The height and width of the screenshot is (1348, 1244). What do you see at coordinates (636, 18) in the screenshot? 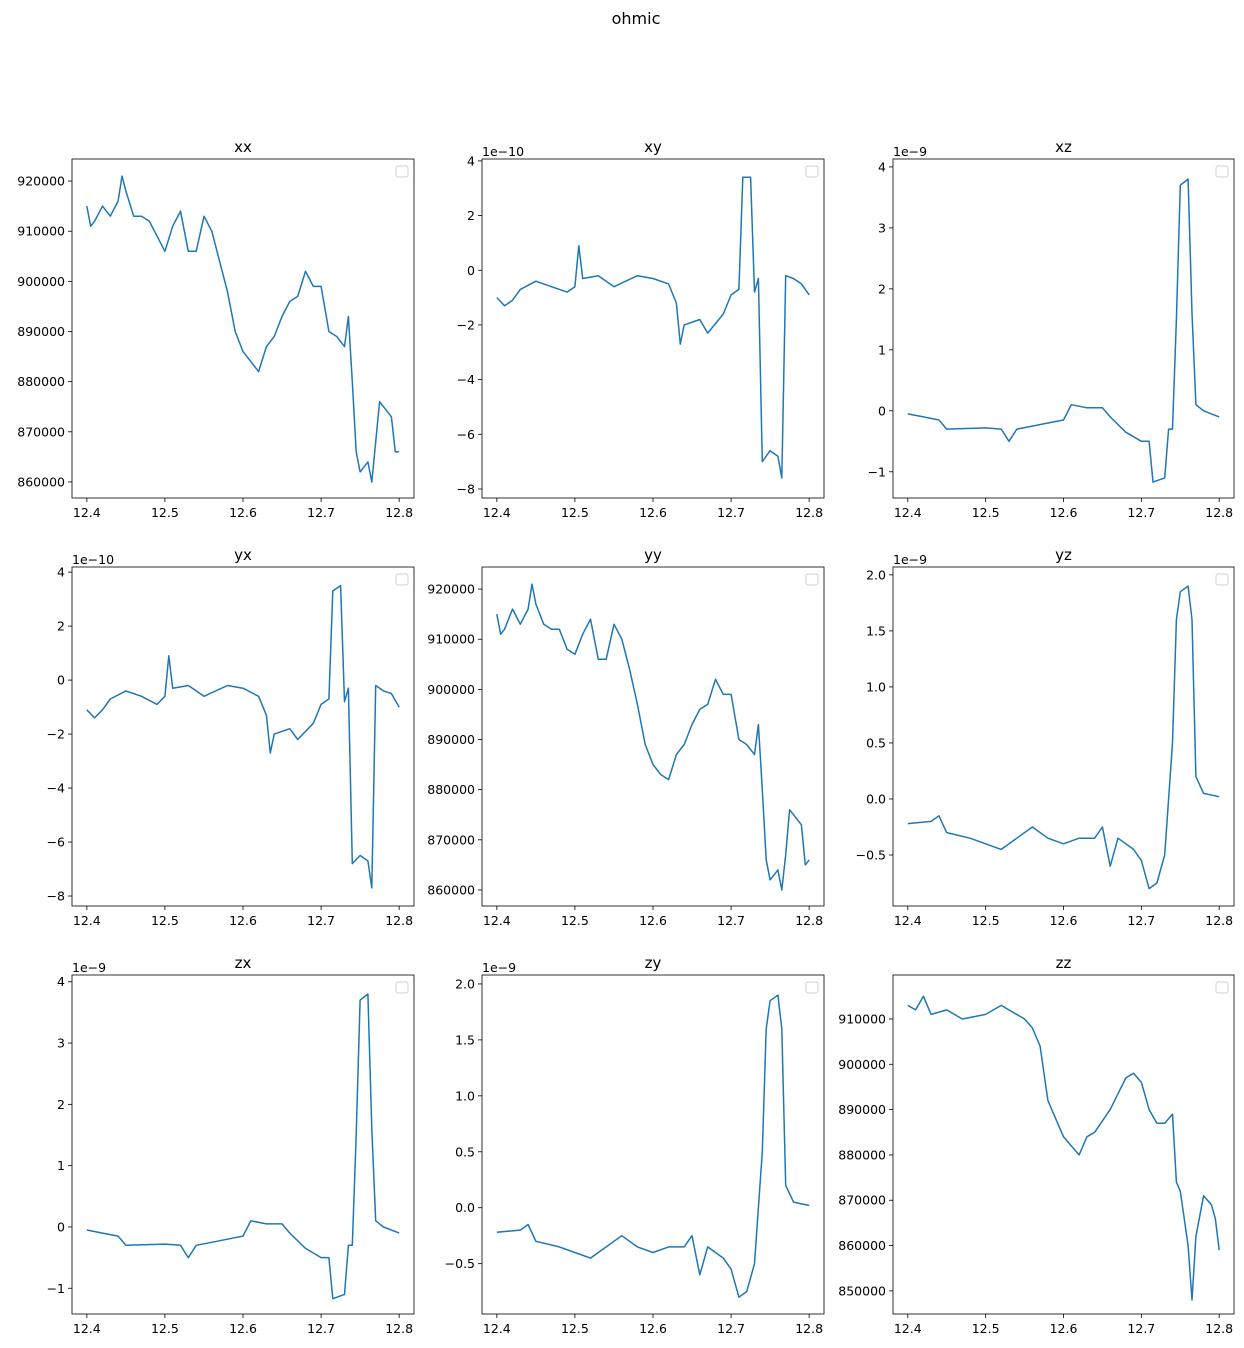
I see `figure-title: ohmic` at bounding box center [636, 18].